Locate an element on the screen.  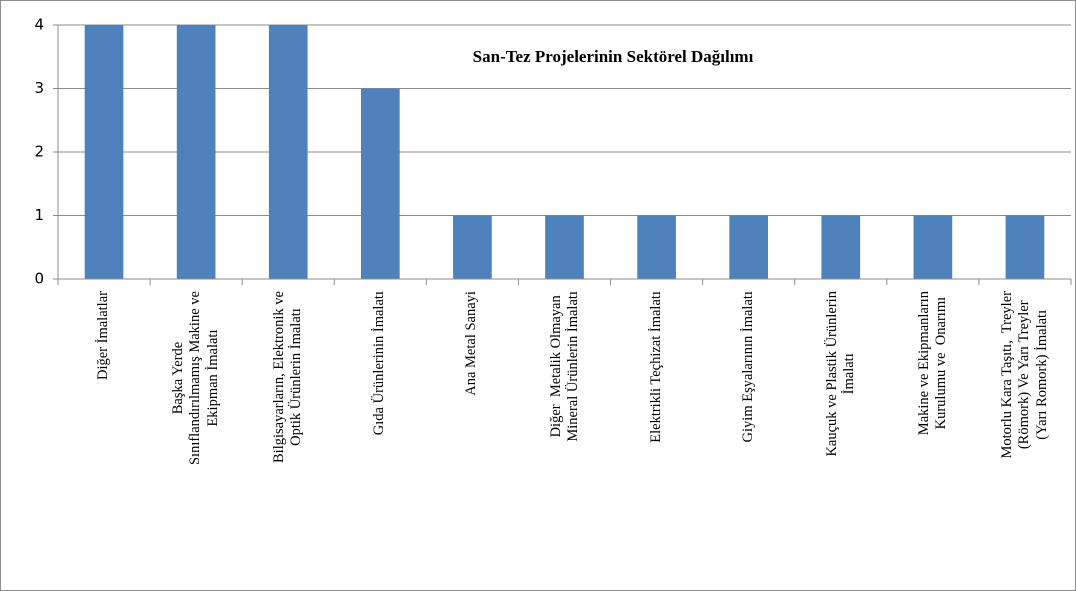
y-tick-label: 0 is located at coordinates (39, 279).